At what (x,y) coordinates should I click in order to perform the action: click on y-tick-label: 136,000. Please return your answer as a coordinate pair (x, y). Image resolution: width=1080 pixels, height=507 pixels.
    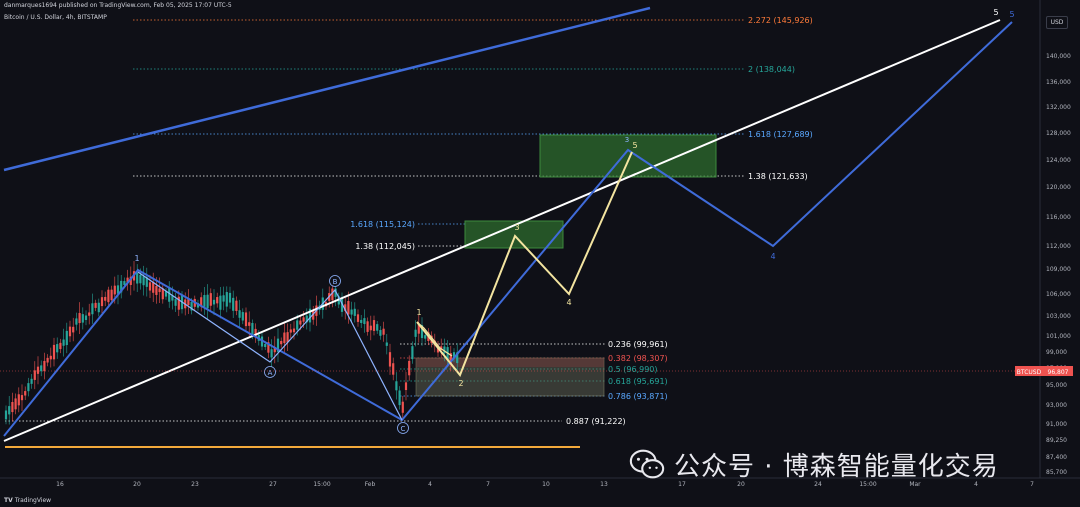
    Looking at the image, I should click on (1058, 82).